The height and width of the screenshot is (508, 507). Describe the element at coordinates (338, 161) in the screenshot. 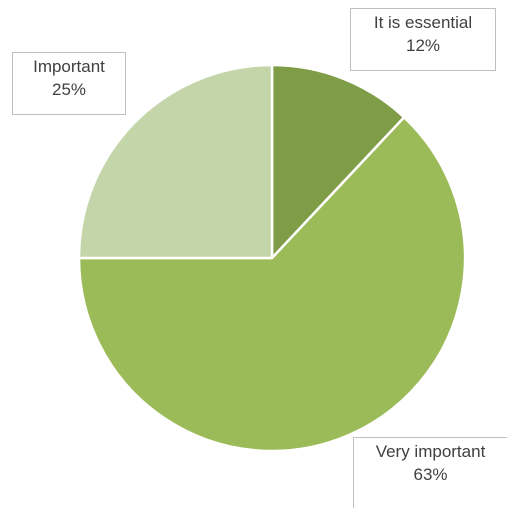

I see `pie-slice-it-is-essential` at that location.